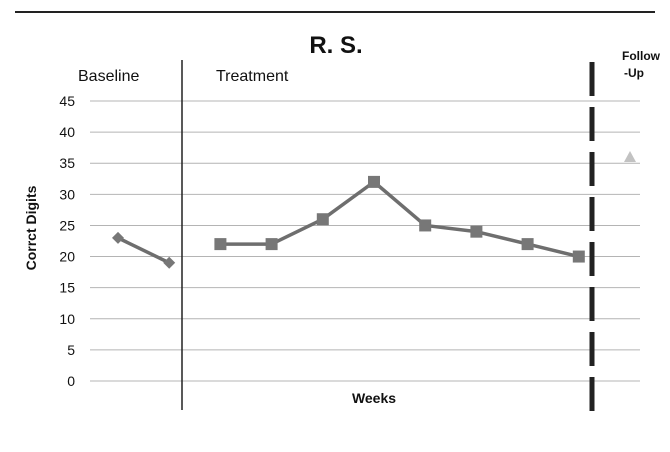  Describe the element at coordinates (252, 76) in the screenshot. I see `phase-label-treatment: Treatment` at that location.